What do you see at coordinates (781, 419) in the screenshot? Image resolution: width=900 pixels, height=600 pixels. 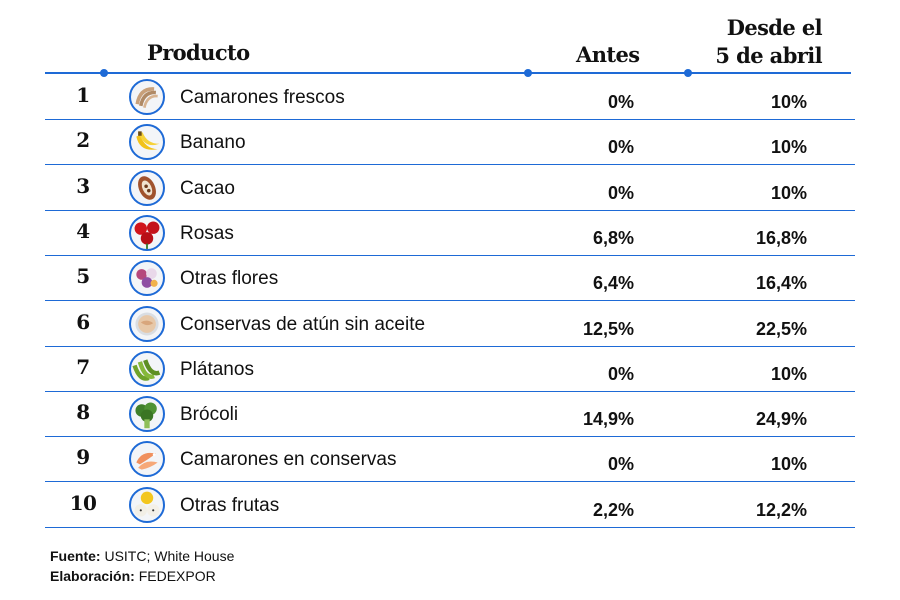 I see `tariff-after: 24,9%` at bounding box center [781, 419].